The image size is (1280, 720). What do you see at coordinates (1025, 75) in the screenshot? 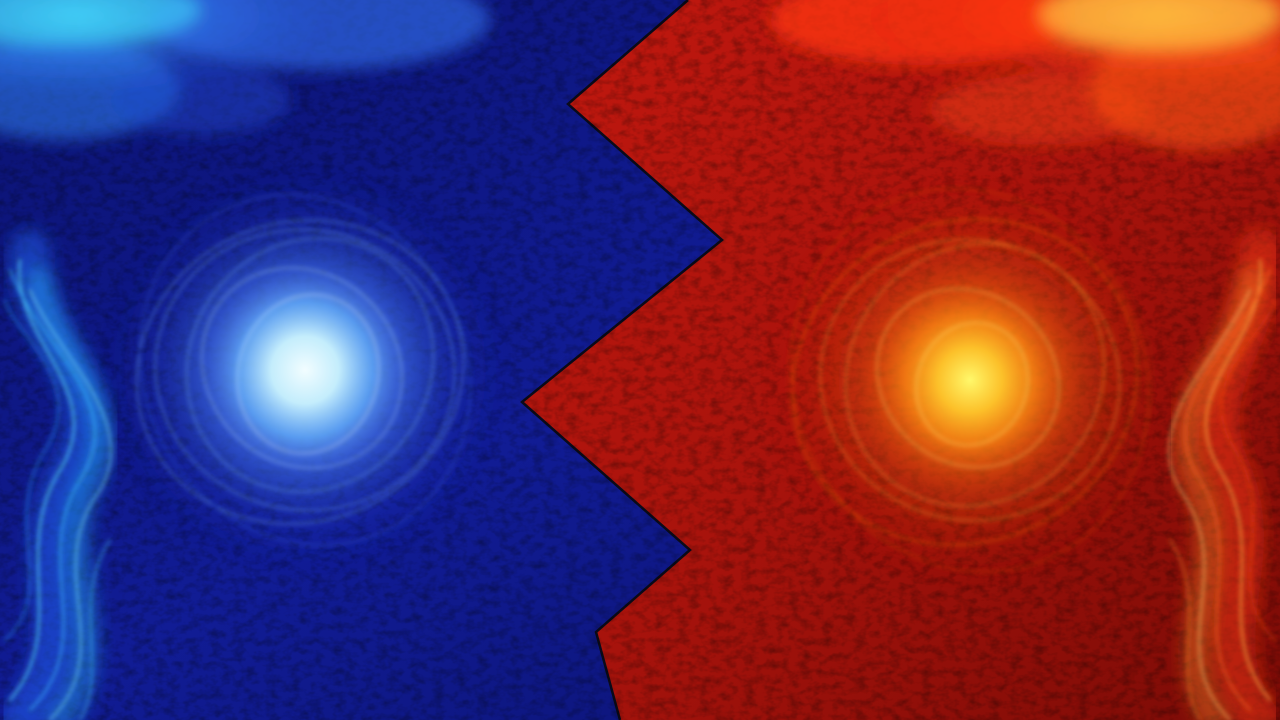
I see `fire-smoke-cloud` at bounding box center [1025, 75].